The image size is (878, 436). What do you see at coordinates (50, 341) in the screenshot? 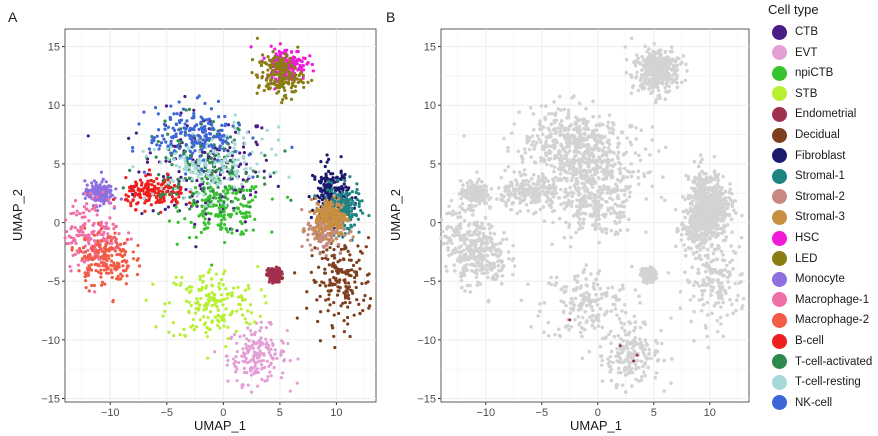
I see `y-tick-label: −10` at bounding box center [50, 341].